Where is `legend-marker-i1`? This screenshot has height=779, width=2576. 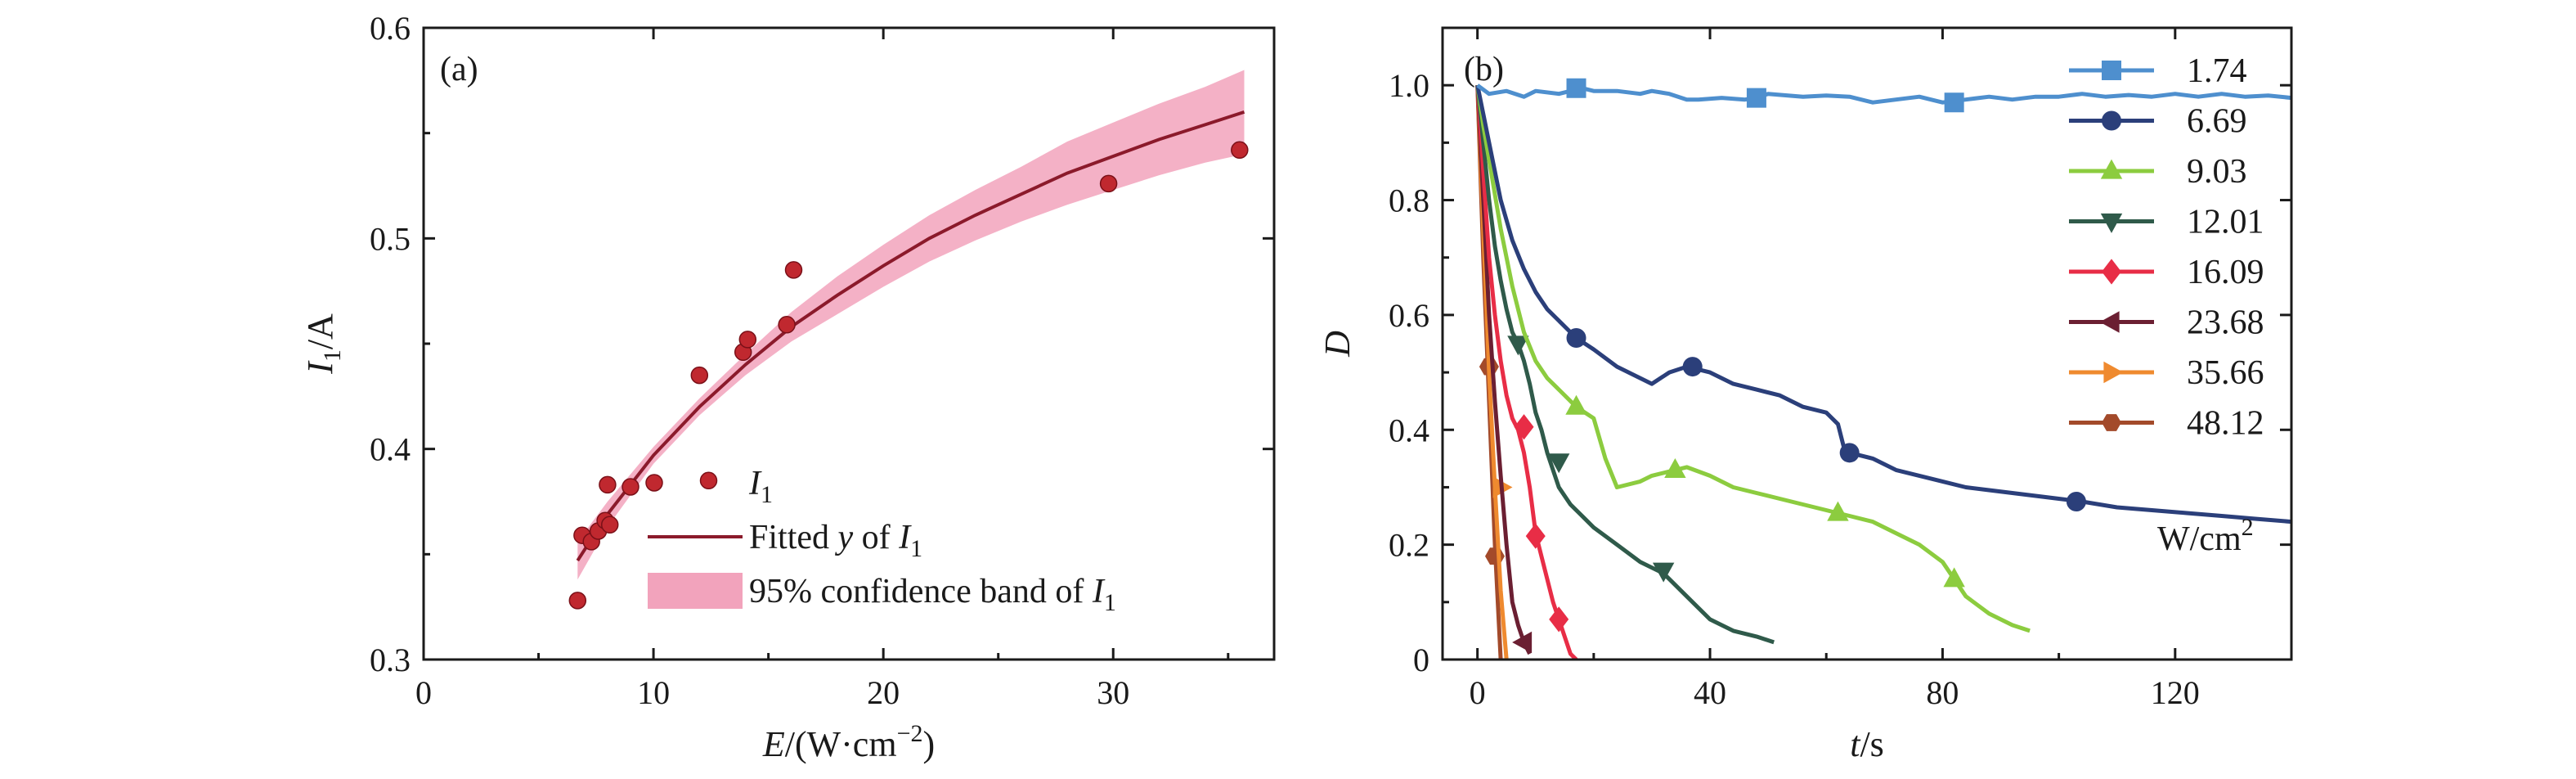 legend-marker-i1 is located at coordinates (654, 483).